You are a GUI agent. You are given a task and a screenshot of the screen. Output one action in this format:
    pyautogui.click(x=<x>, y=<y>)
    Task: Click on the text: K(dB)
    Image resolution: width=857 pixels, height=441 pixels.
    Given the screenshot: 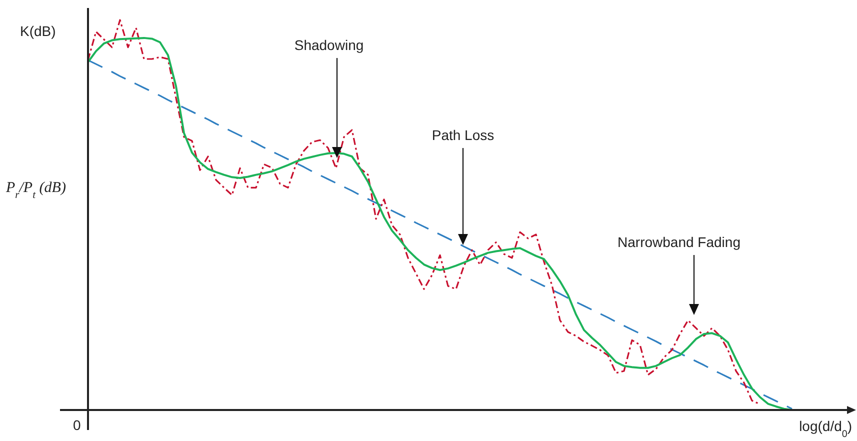 What is the action you would take?
    pyautogui.click(x=38, y=31)
    